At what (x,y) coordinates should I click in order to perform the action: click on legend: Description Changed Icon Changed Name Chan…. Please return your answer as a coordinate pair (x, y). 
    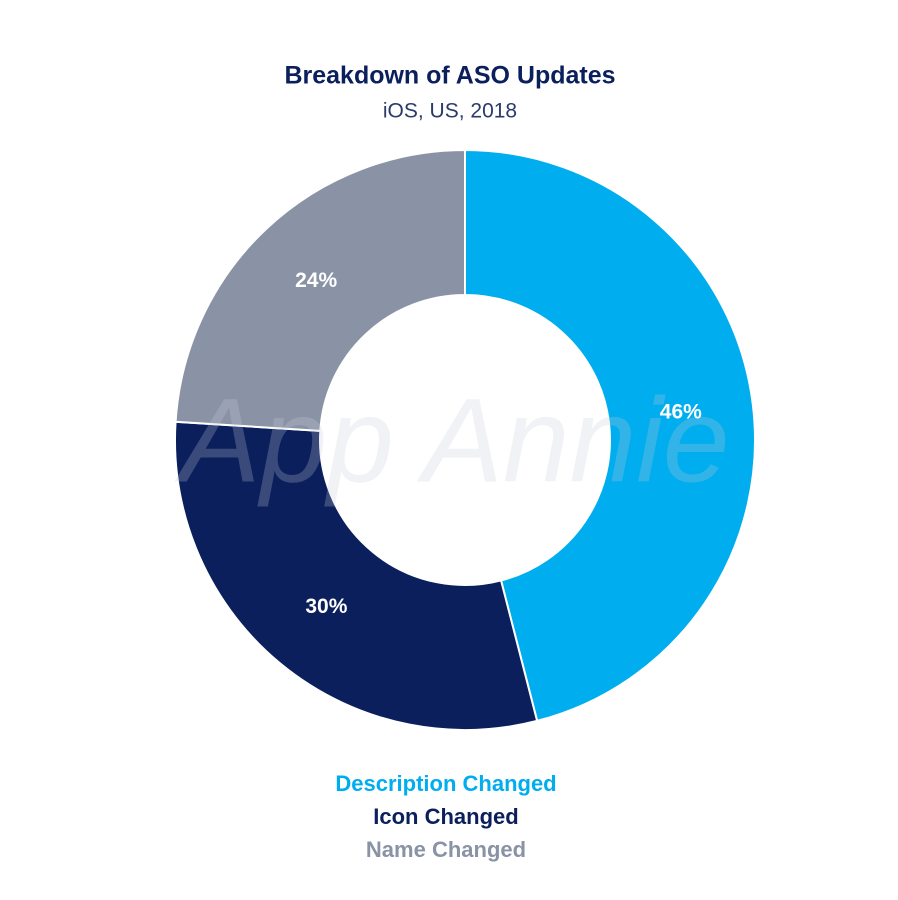
    Looking at the image, I should click on (445, 816).